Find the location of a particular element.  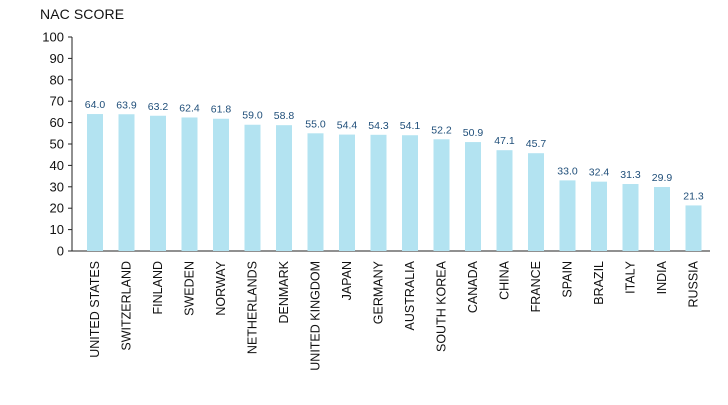

x-tick-label: SWITZERLAND is located at coordinates (127, 306).